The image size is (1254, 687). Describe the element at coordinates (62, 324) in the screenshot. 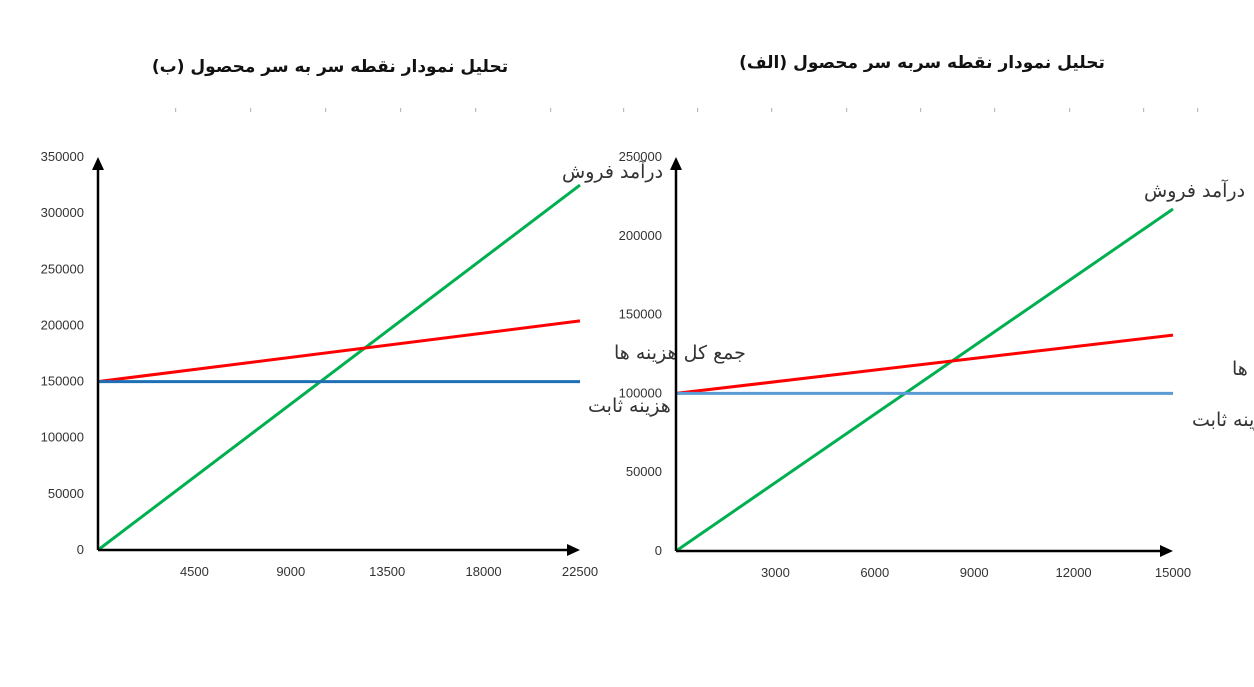

I see `chart-b-y-tick-4: 200000` at that location.